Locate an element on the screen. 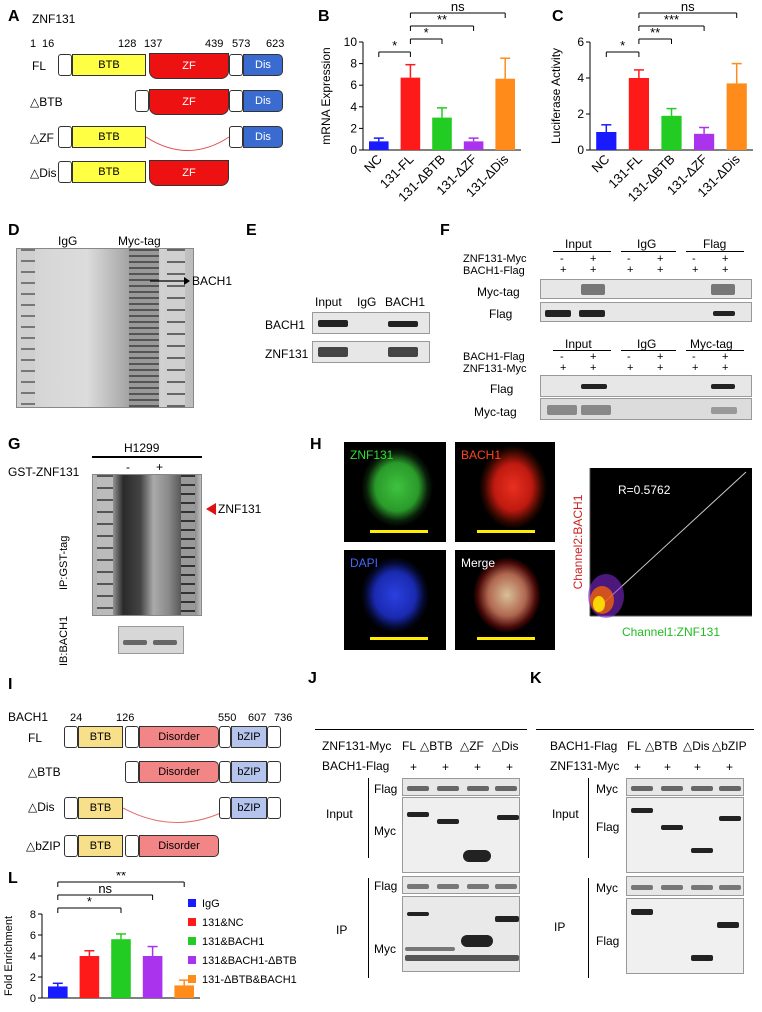 The image size is (762, 1012). group-label: Input is located at coordinates (565, 814).